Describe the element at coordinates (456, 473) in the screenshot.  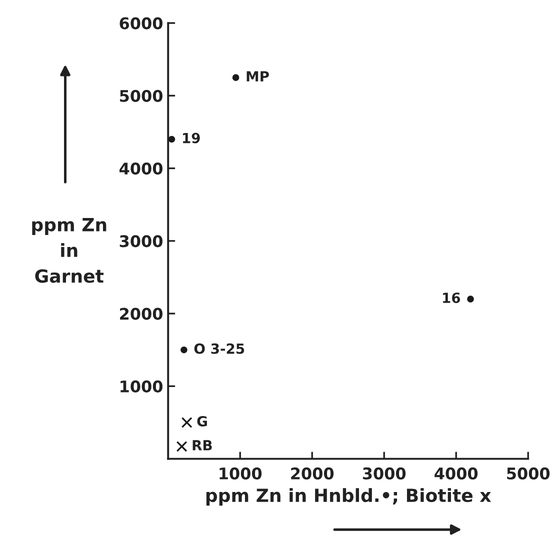
I see `x-tick-label: 4000` at that location.